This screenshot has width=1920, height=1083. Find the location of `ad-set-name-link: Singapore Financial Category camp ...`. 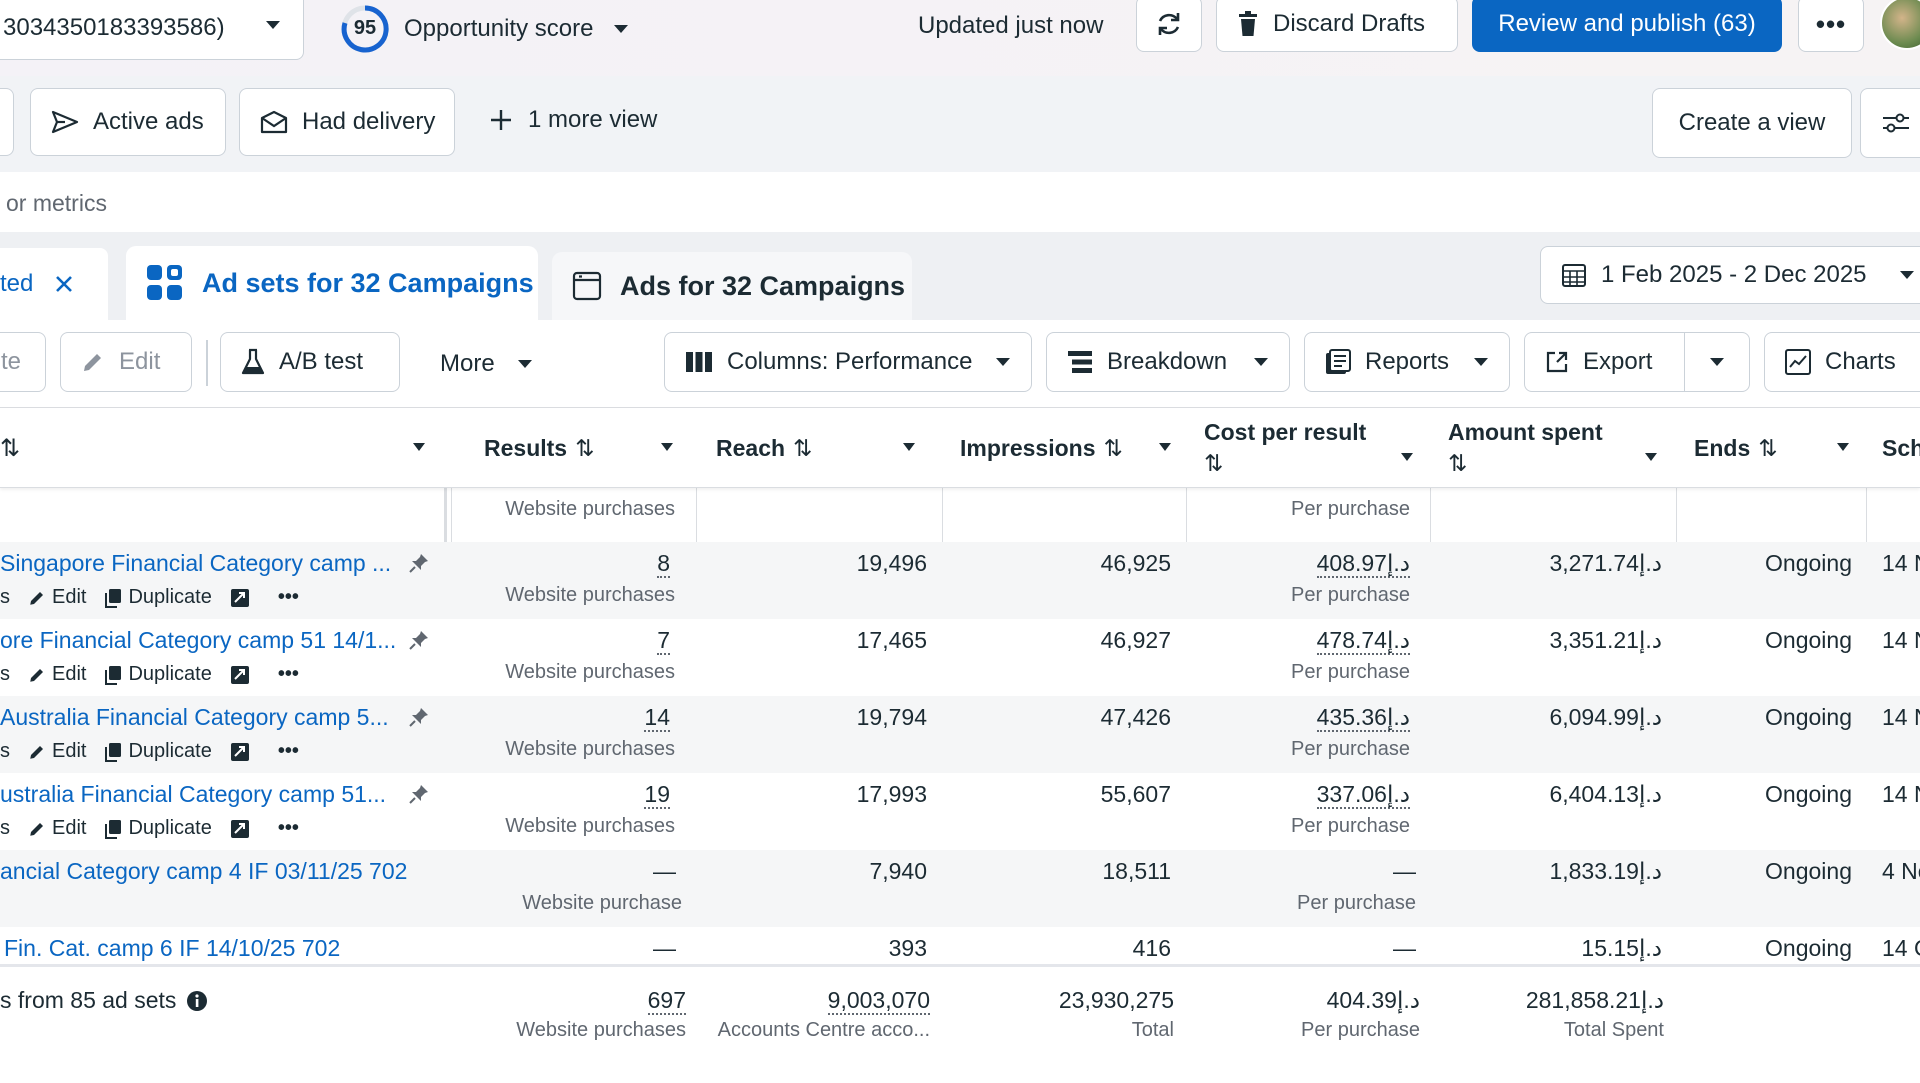

ad-set-name-link: Singapore Financial Category camp ... is located at coordinates (196, 563).